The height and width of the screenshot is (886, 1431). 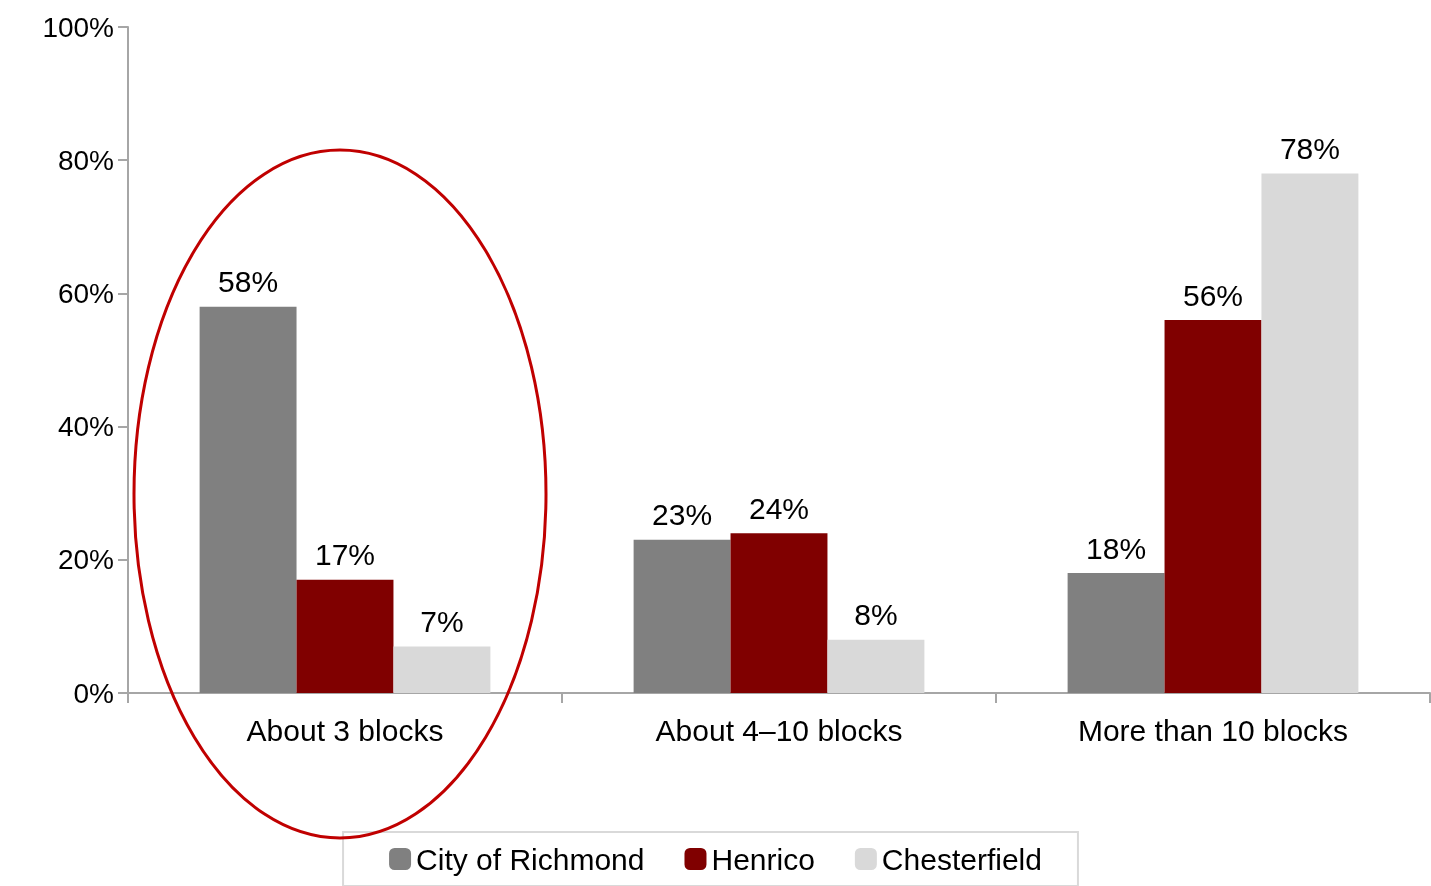 What do you see at coordinates (85, 427) in the screenshot?
I see `y-tick-label: 40%` at bounding box center [85, 427].